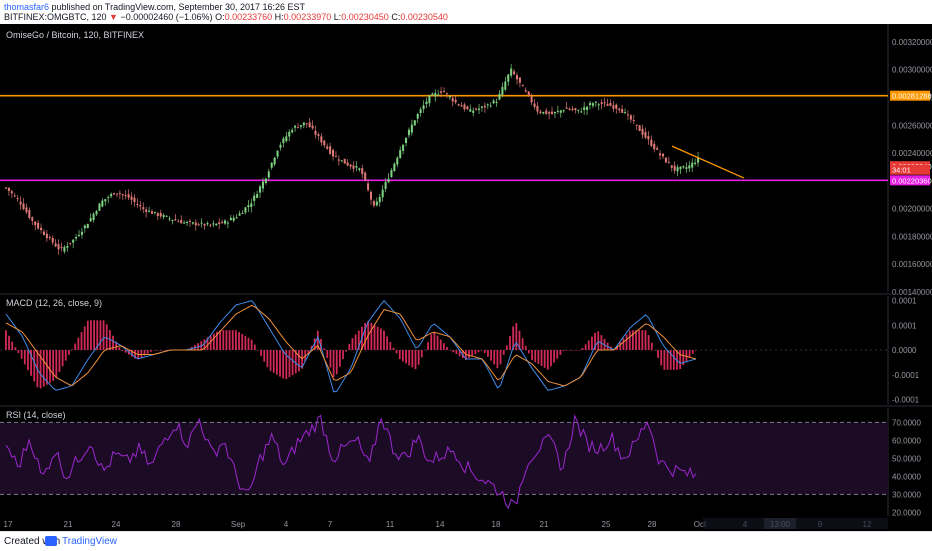  Describe the element at coordinates (700, 524) in the screenshot. I see `time-tick-label: Oct` at that location.